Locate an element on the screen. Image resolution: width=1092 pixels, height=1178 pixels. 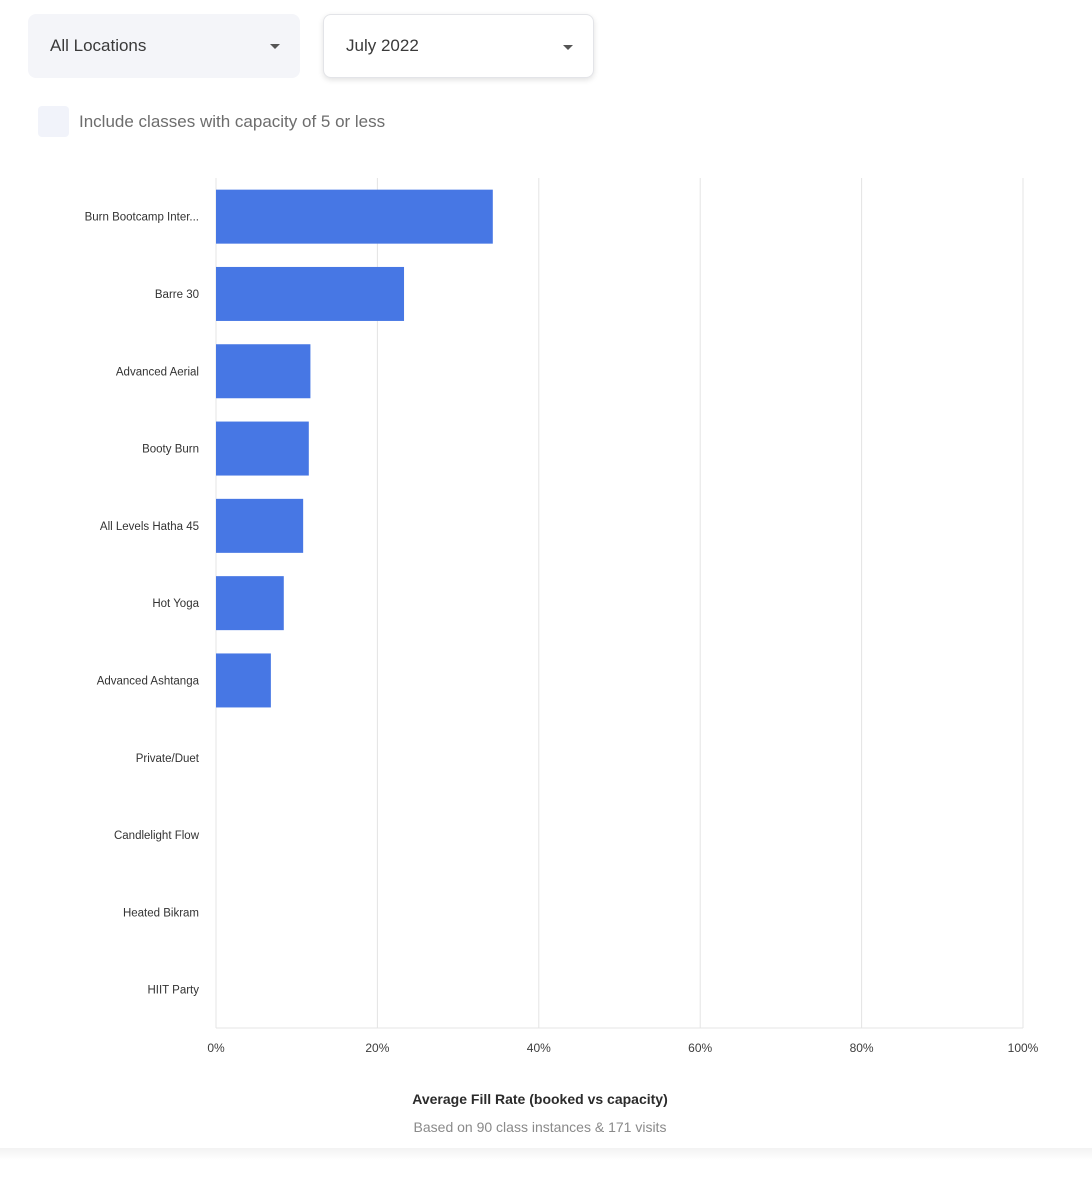
x-tick-label: 60% is located at coordinates (700, 1048).